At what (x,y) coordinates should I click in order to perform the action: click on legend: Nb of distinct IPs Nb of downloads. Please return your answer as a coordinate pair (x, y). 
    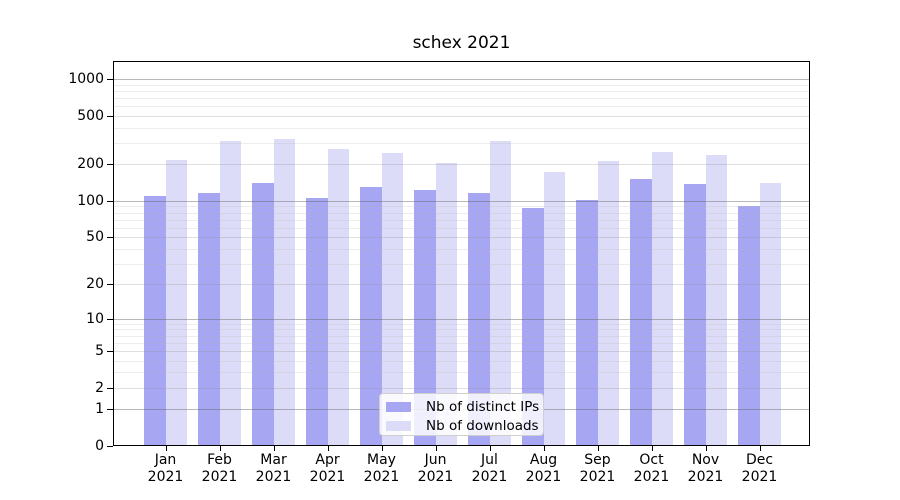
    Looking at the image, I should click on (461, 414).